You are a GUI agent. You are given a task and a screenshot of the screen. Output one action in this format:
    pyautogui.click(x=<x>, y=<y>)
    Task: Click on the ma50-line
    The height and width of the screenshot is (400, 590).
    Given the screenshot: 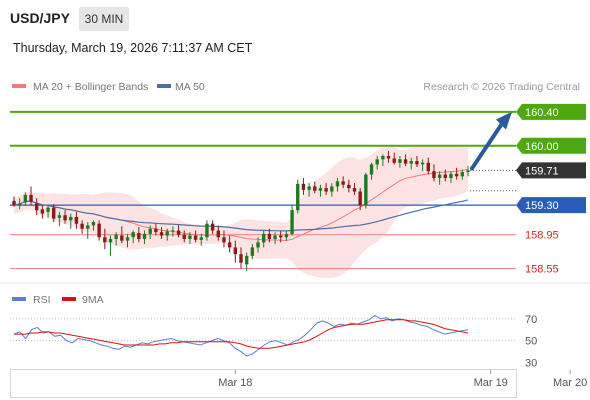 What is the action you would take?
    pyautogui.click(x=241, y=215)
    